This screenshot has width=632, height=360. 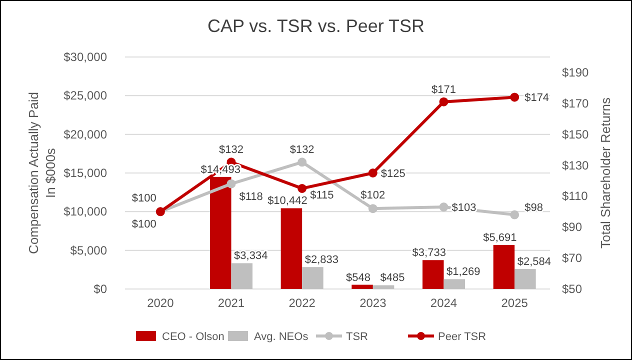 I want to click on chart-title: CAP vs. TSR vs. Peer TSR, so click(x=316, y=26).